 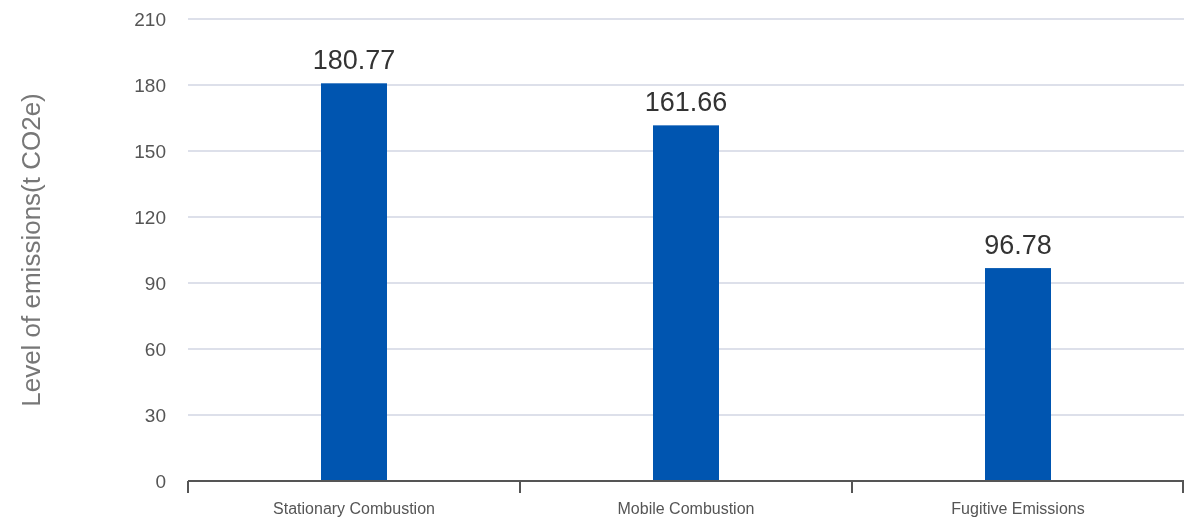 What do you see at coordinates (150, 151) in the screenshot?
I see `y-tick-label: 150` at bounding box center [150, 151].